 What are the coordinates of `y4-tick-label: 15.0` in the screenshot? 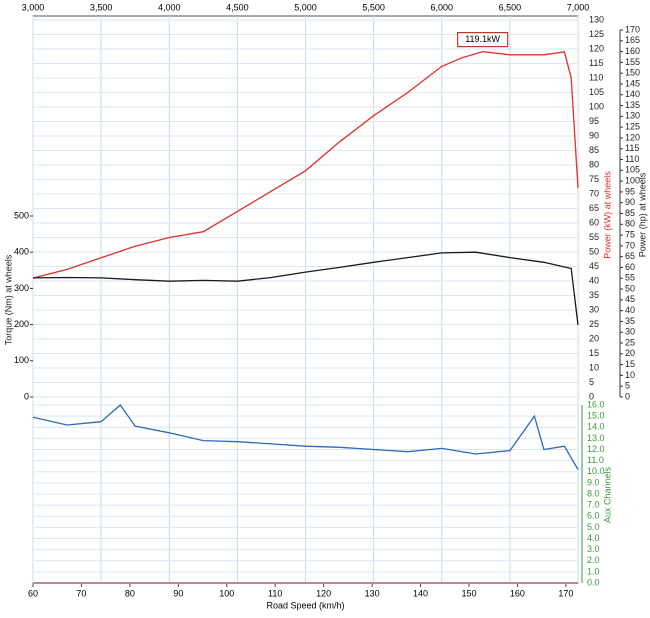 It's located at (596, 416).